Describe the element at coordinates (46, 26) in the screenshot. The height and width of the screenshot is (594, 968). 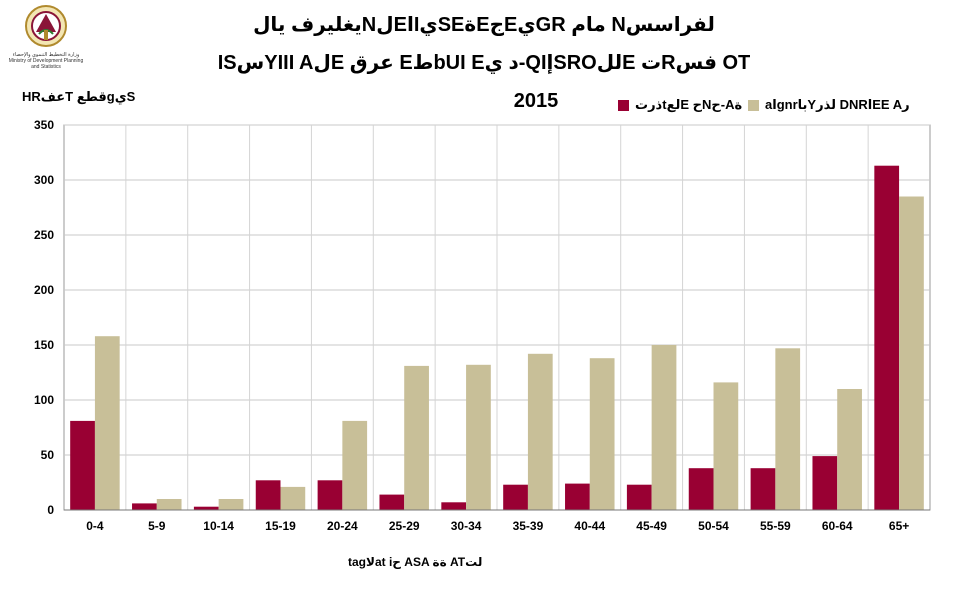
I see `emblem-graphic` at that location.